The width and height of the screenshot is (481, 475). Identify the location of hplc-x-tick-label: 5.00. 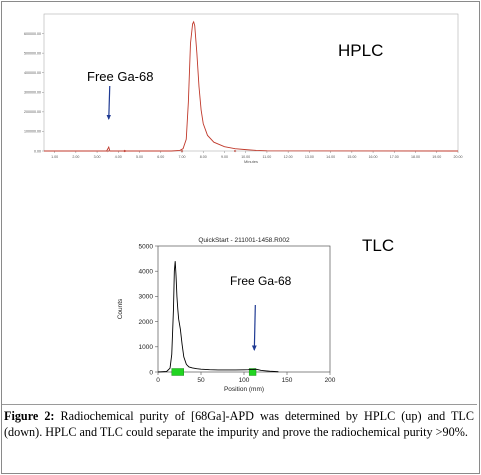
(139, 157).